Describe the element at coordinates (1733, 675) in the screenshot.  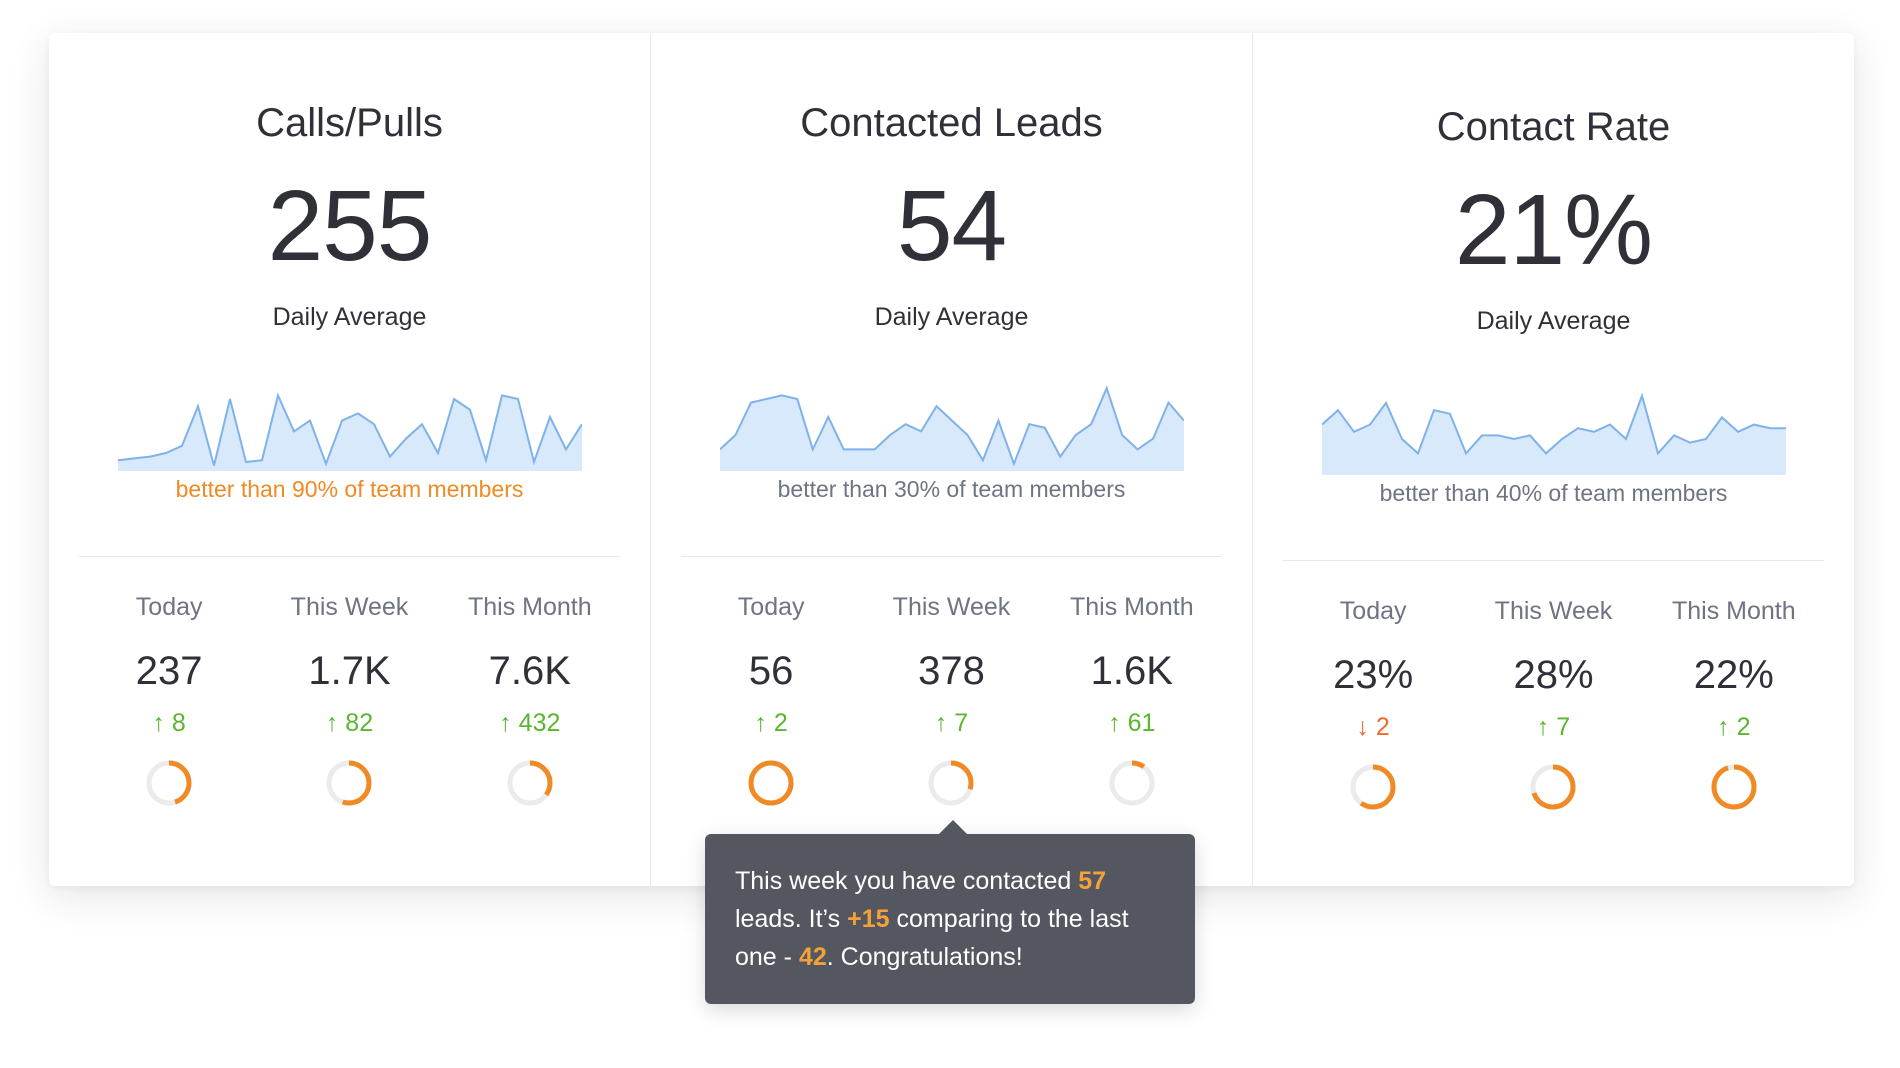
I see `stat-value: 22%` at that location.